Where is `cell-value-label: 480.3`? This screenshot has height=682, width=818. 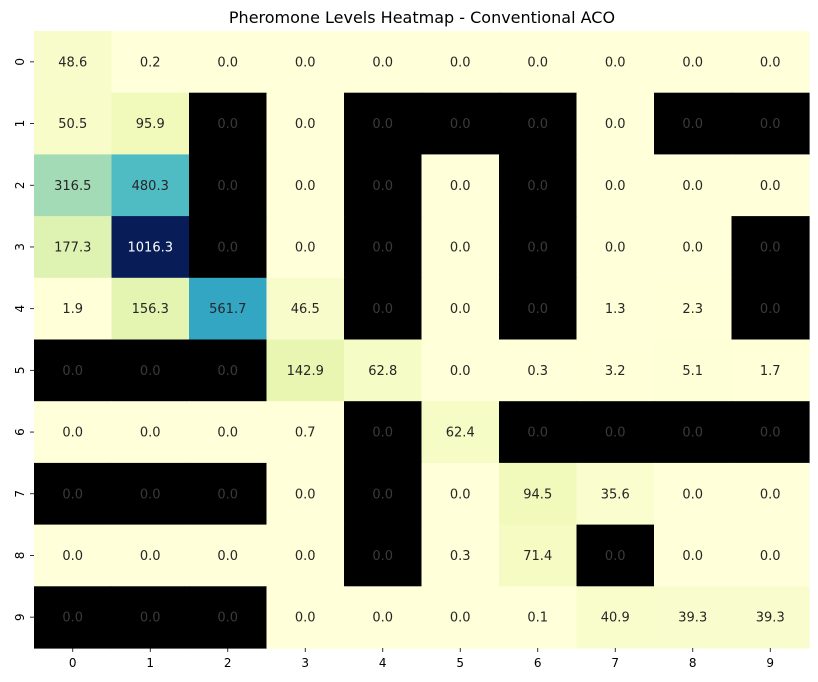 cell-value-label: 480.3 is located at coordinates (150, 186).